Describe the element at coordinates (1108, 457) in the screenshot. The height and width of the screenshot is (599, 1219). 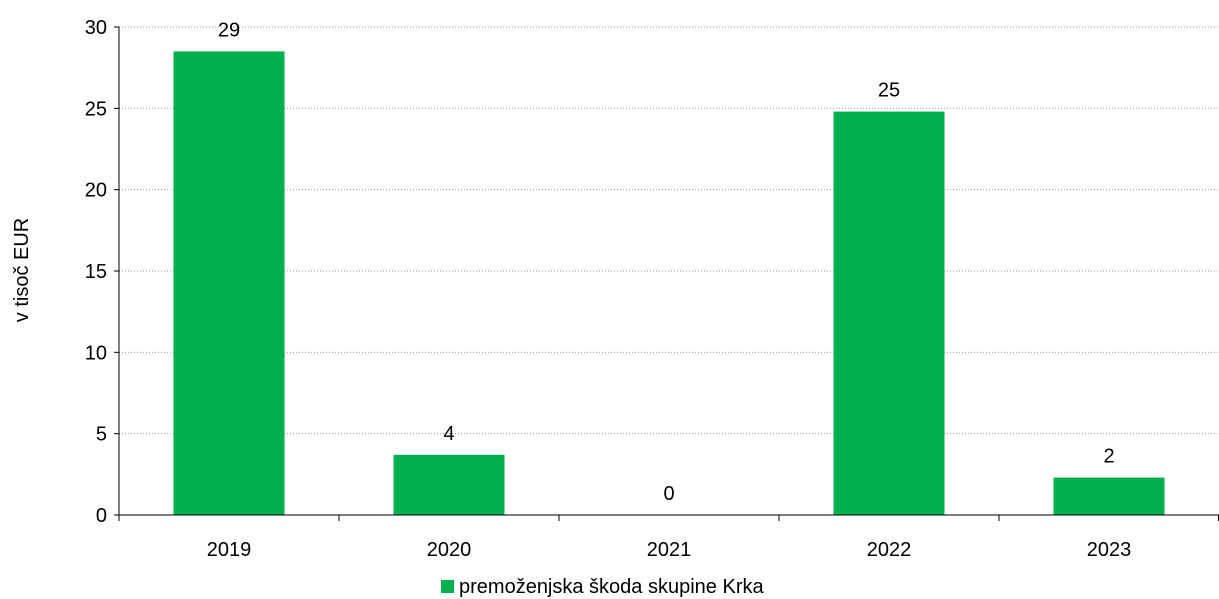
I see `data-label: 2` at that location.